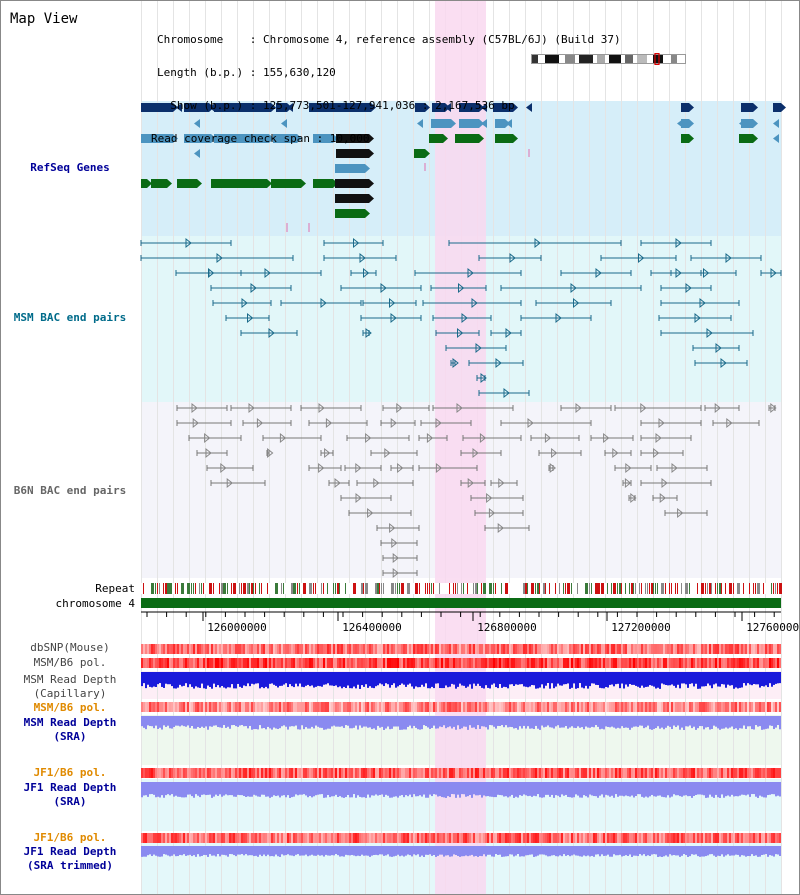 The height and width of the screenshot is (895, 800). What do you see at coordinates (212, 107) in the screenshot?
I see `gene-arrow` at bounding box center [212, 107].